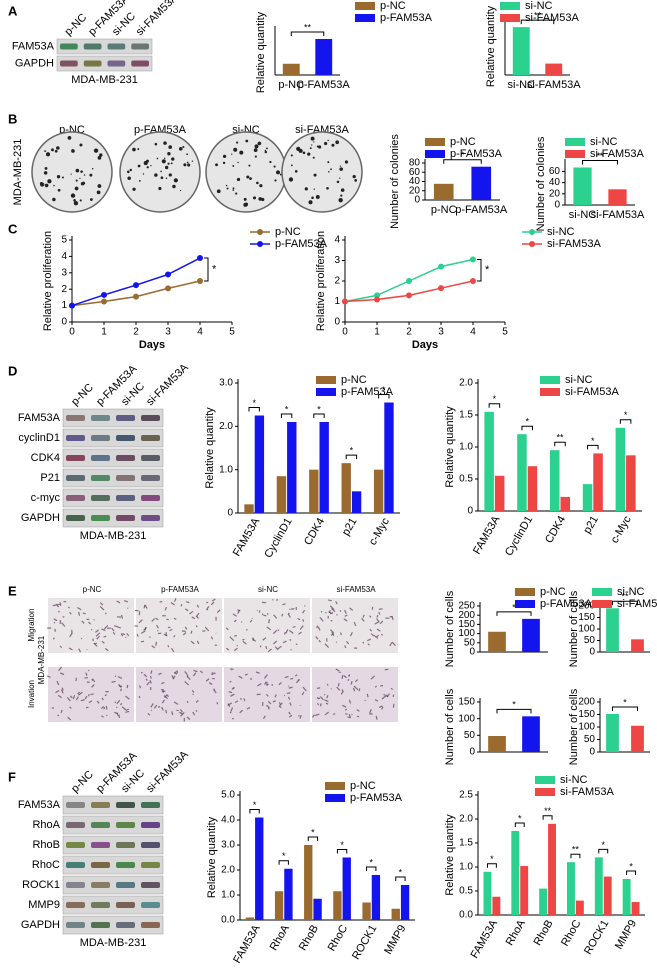 The image size is (657, 972). What do you see at coordinates (230, 513) in the screenshot?
I see `y-tick-label: 0` at bounding box center [230, 513].